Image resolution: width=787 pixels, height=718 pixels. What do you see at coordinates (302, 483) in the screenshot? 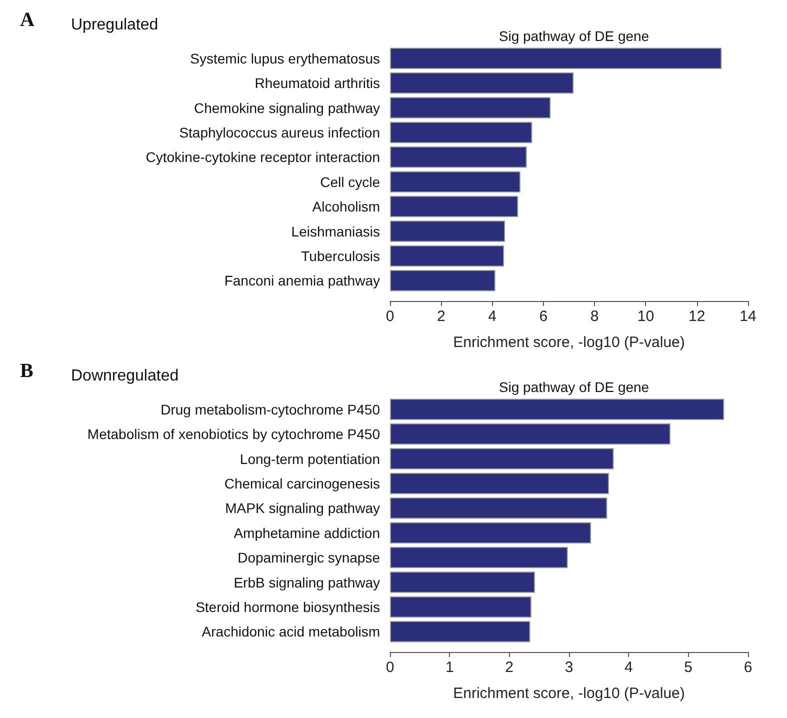
I see `y-tick-label: Chemical carcinogenesis` at bounding box center [302, 483].